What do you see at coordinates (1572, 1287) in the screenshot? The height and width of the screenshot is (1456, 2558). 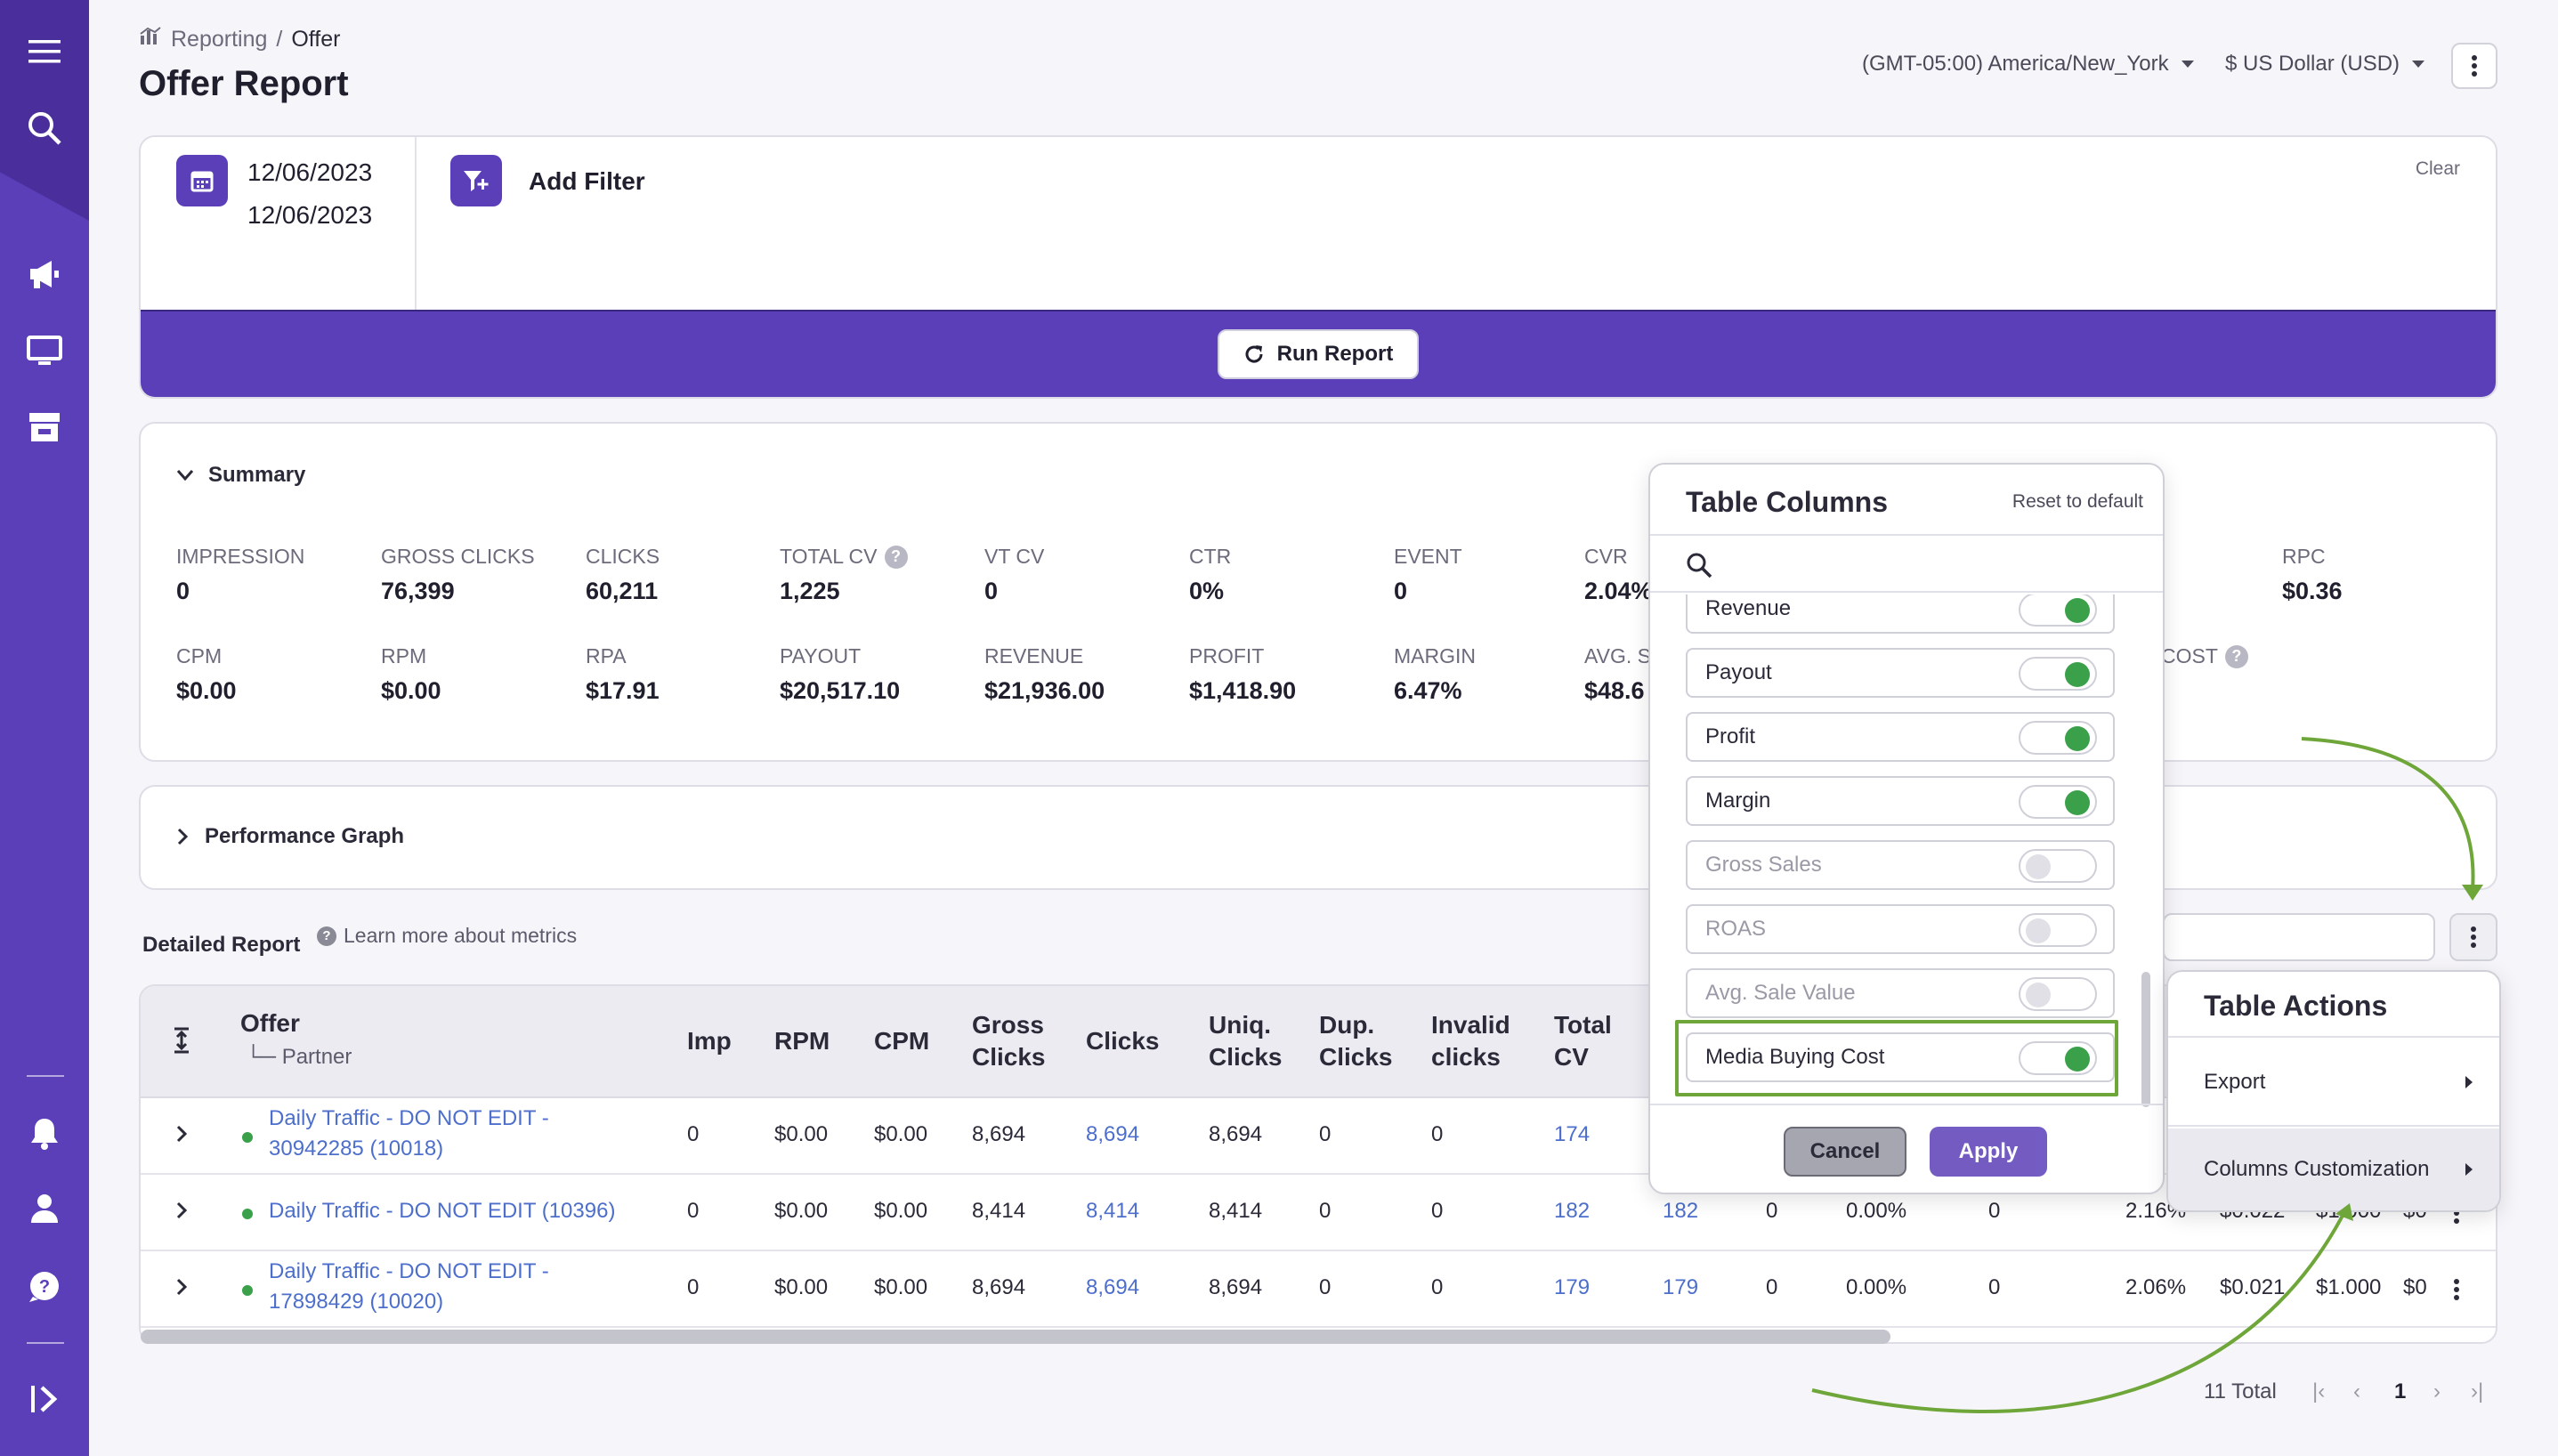 I see `cell-total-cv: 179` at bounding box center [1572, 1287].